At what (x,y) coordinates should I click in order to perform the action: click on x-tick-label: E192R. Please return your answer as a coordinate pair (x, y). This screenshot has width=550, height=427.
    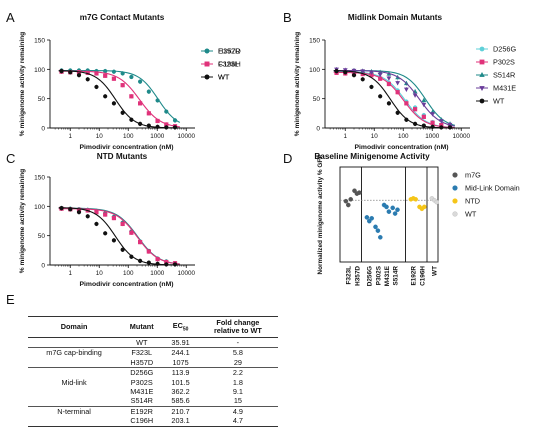
    Looking at the image, I should click on (414, 276).